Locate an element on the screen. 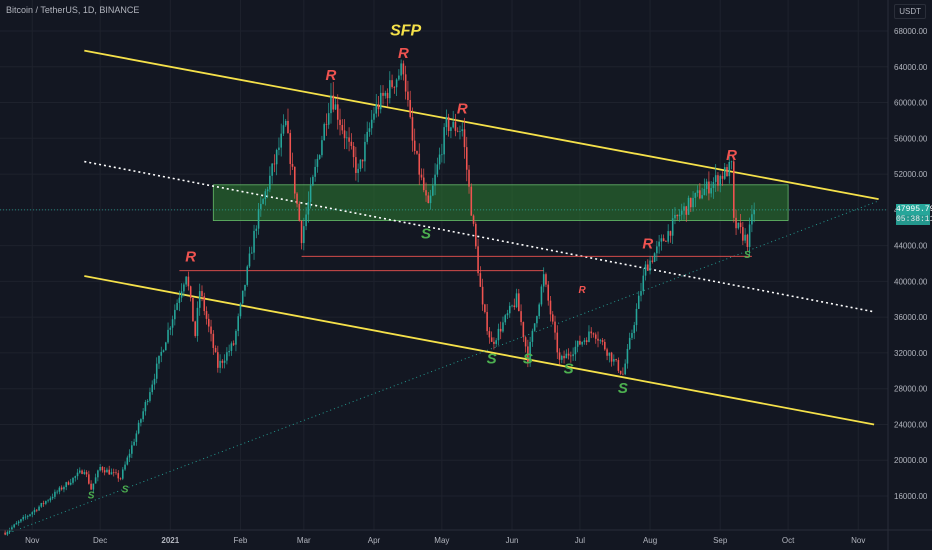 This screenshot has width=932, height=550. y-tick-label: 52000.00 is located at coordinates (911, 174).